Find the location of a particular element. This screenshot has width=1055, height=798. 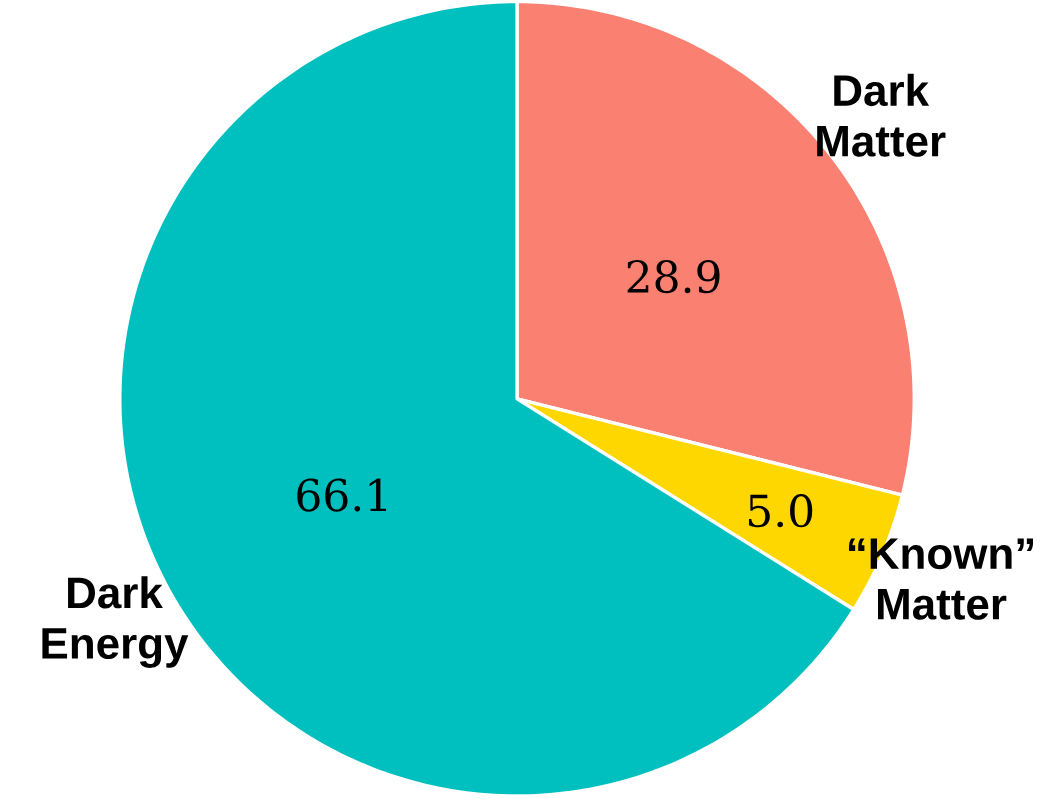

slice-label: Dark Energy is located at coordinates (115, 622).